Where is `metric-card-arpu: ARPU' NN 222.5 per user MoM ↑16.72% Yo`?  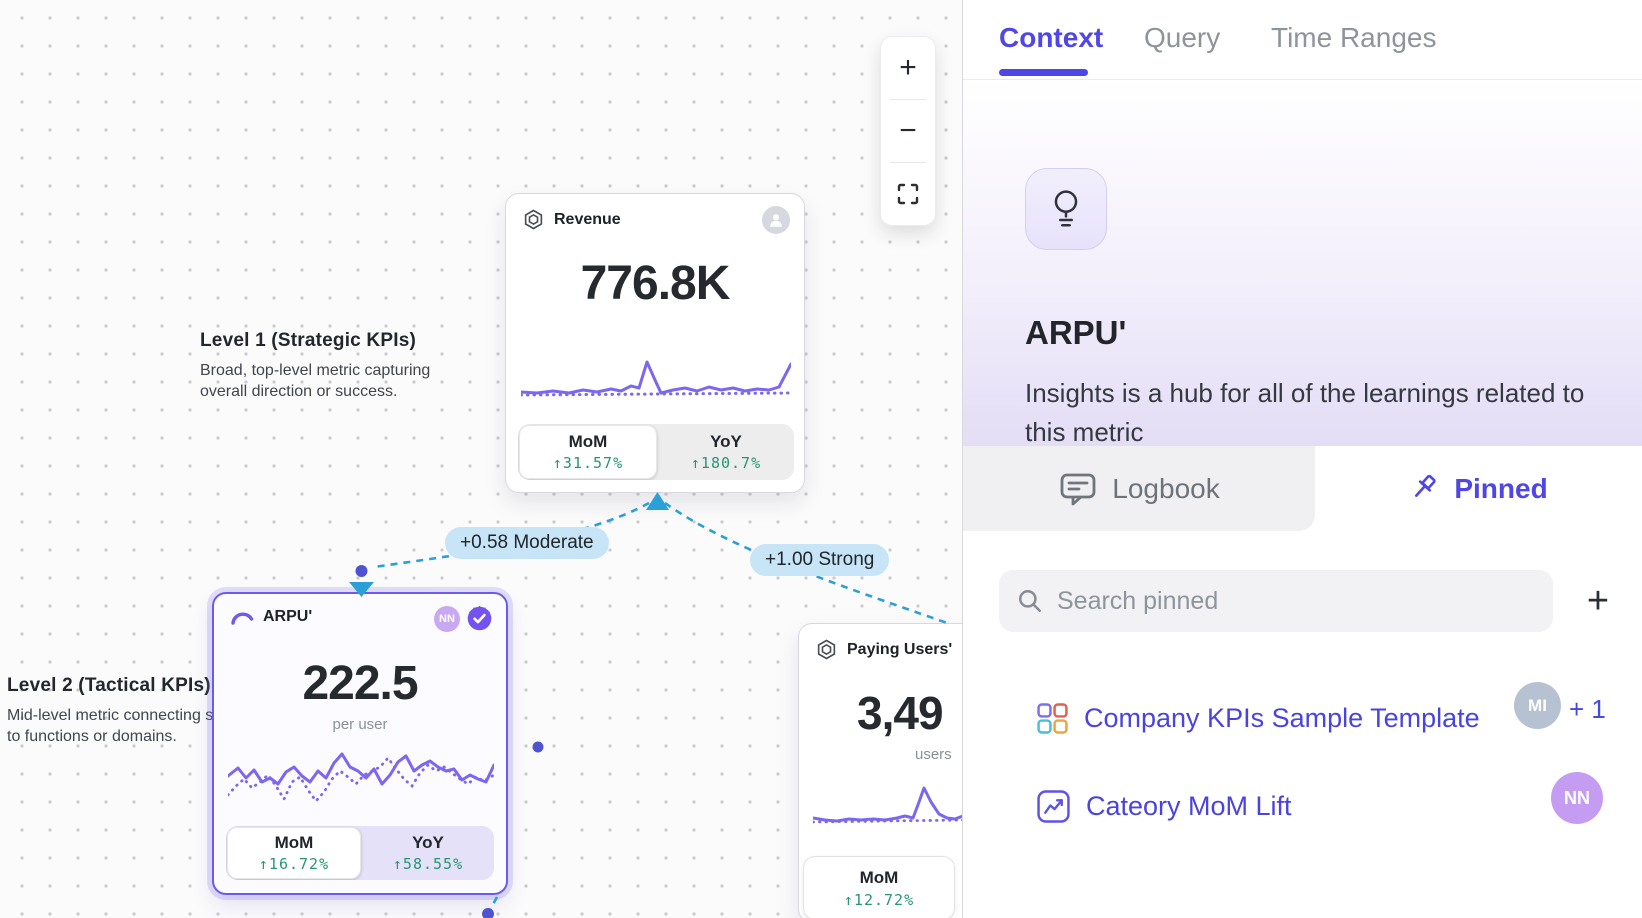
metric-card-arpu: ARPU' NN 222.5 per user MoM ↑16.72% Yo is located at coordinates (360, 743).